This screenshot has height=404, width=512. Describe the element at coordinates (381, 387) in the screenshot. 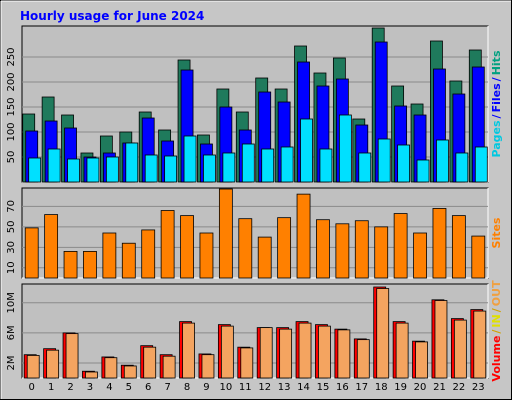

I see `x-tick-label: 18` at that location.